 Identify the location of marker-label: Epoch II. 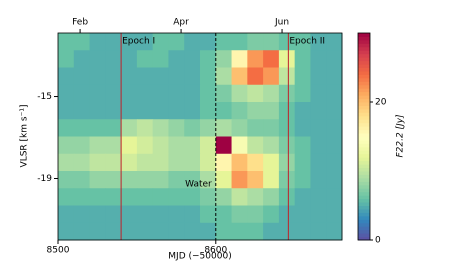
(307, 42).